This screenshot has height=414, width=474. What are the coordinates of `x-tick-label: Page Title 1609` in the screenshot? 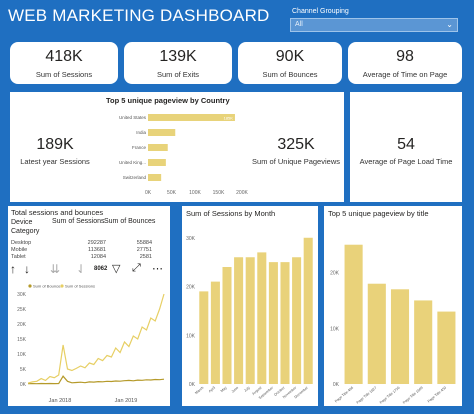 It's located at (413, 395).